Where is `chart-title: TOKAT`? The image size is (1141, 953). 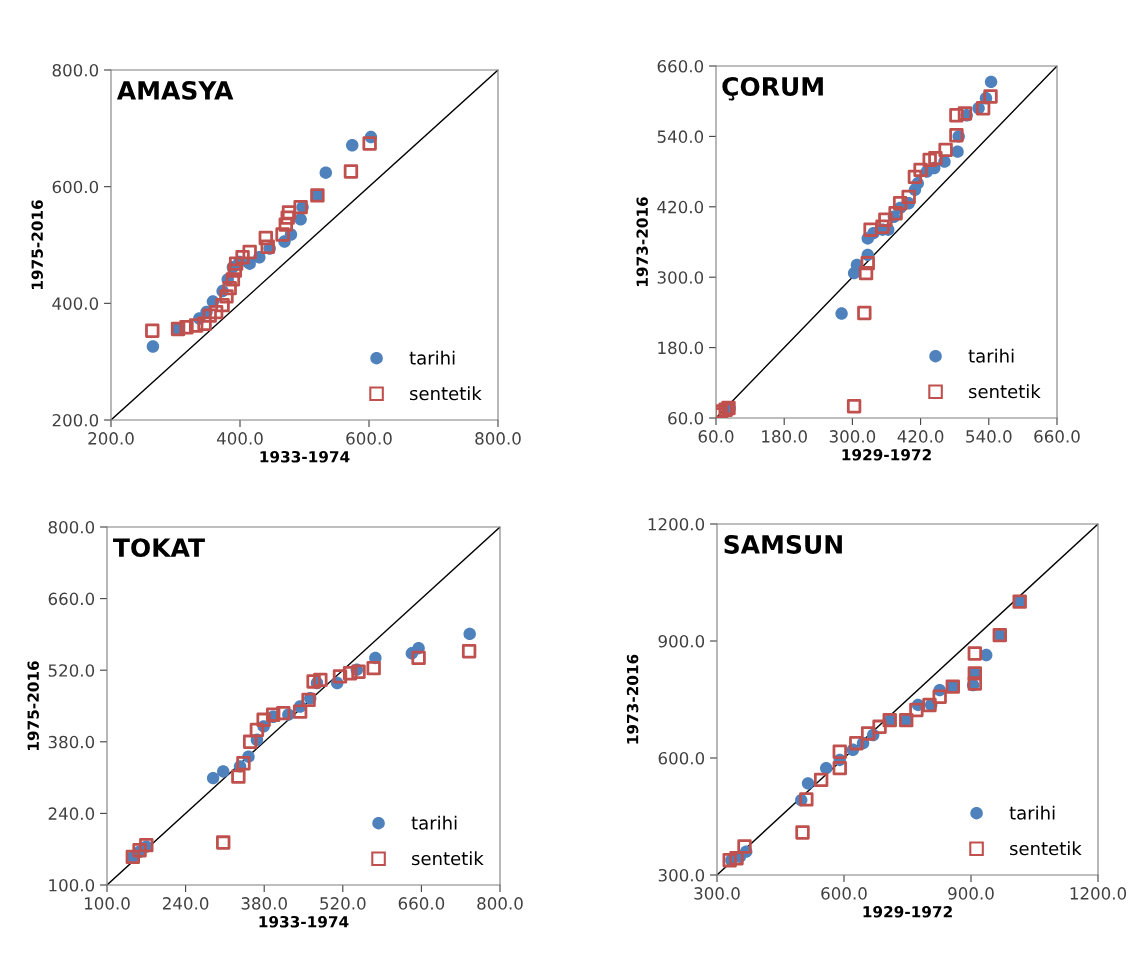
chart-title: TOKAT is located at coordinates (159, 548).